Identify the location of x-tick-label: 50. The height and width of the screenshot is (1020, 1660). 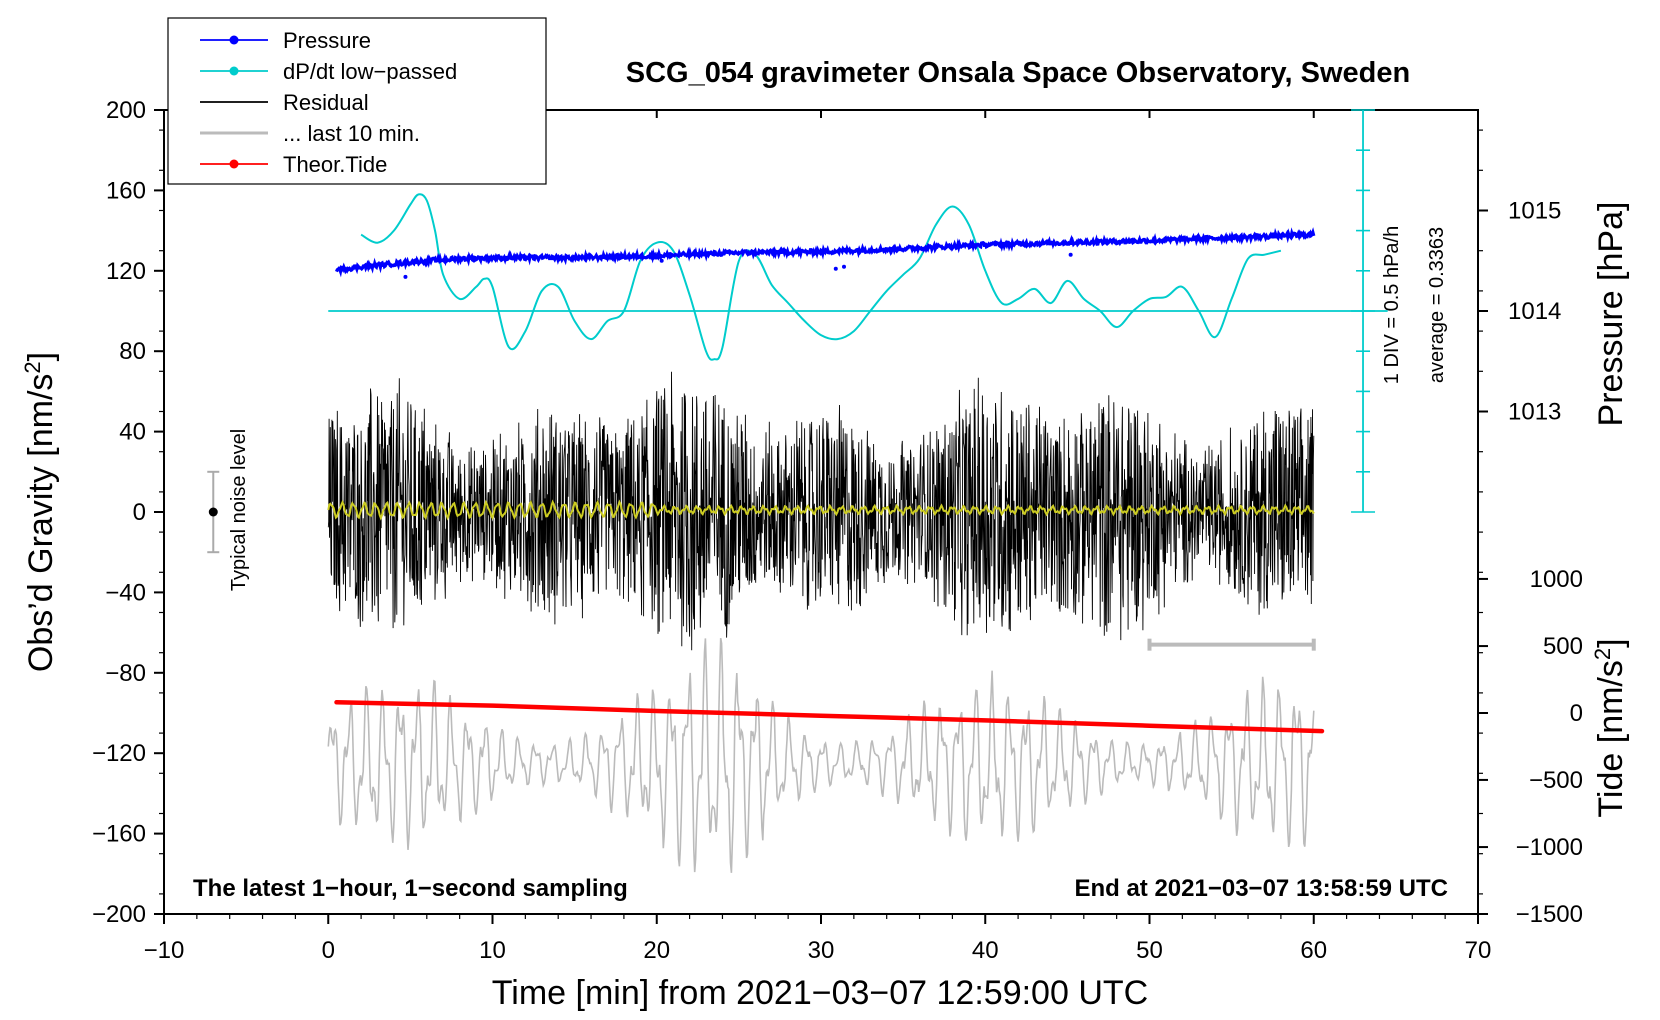
(1149, 950).